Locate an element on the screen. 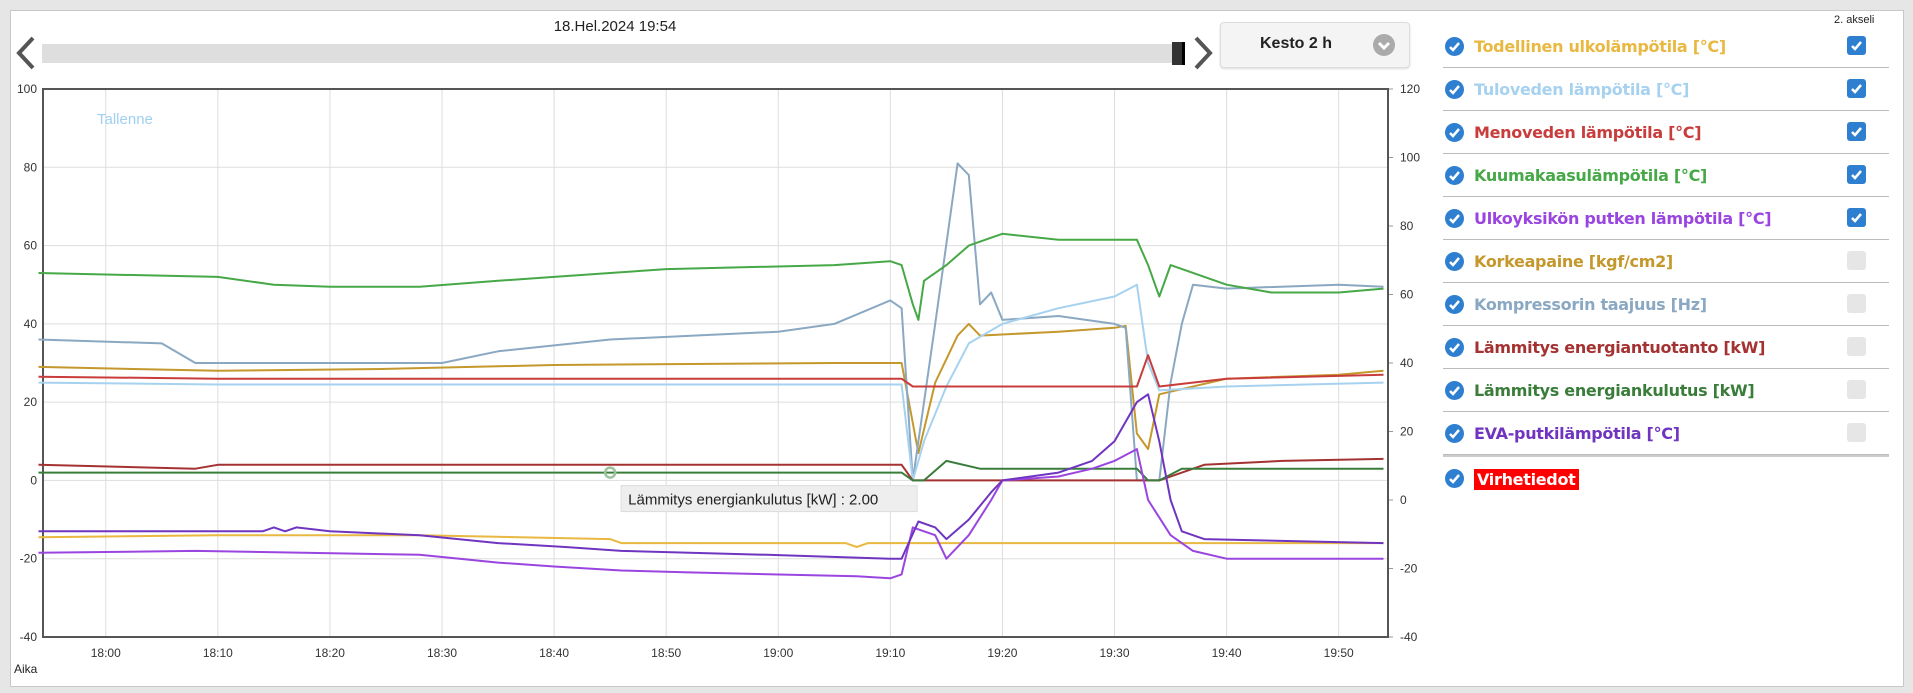  x-tick-label: 19:30 is located at coordinates (1115, 653).